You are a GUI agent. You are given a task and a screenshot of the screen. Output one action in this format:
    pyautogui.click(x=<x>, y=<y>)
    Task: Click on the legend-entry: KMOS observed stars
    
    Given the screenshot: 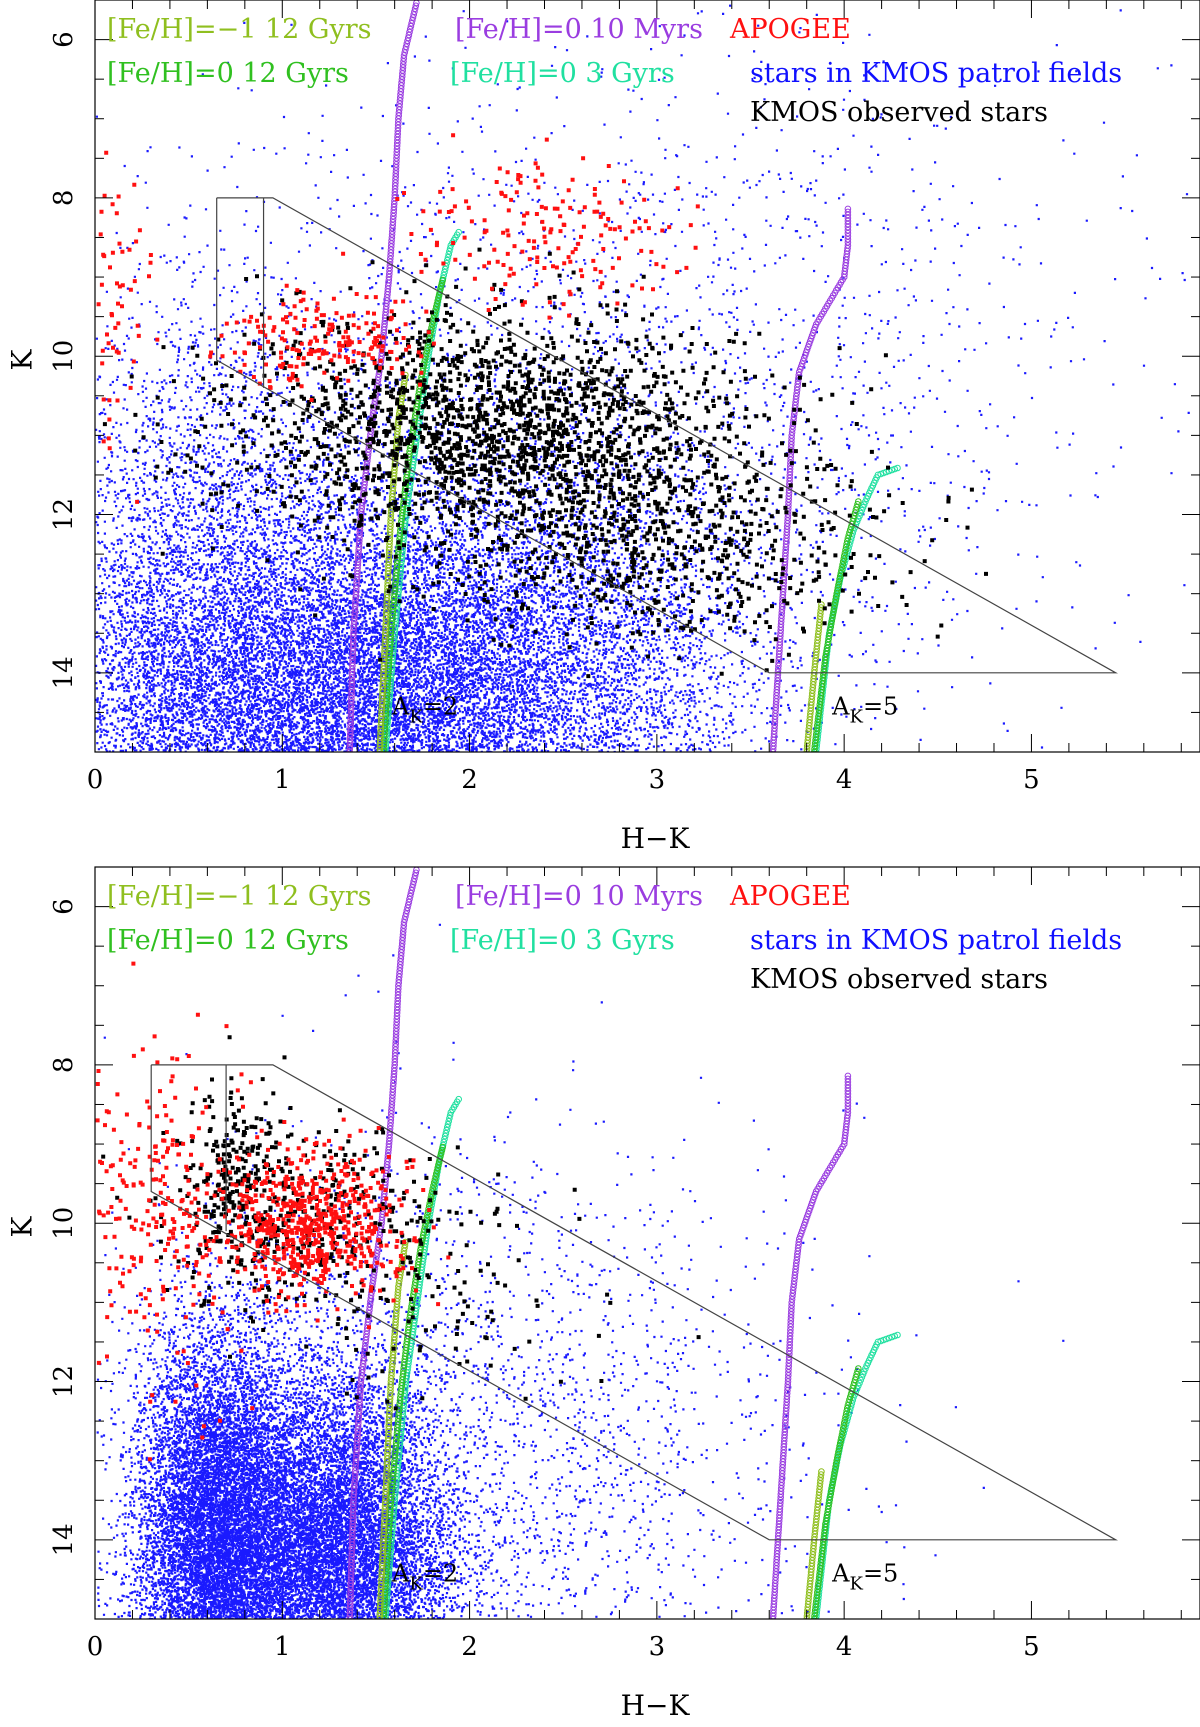 What is the action you would take?
    pyautogui.click(x=899, y=979)
    